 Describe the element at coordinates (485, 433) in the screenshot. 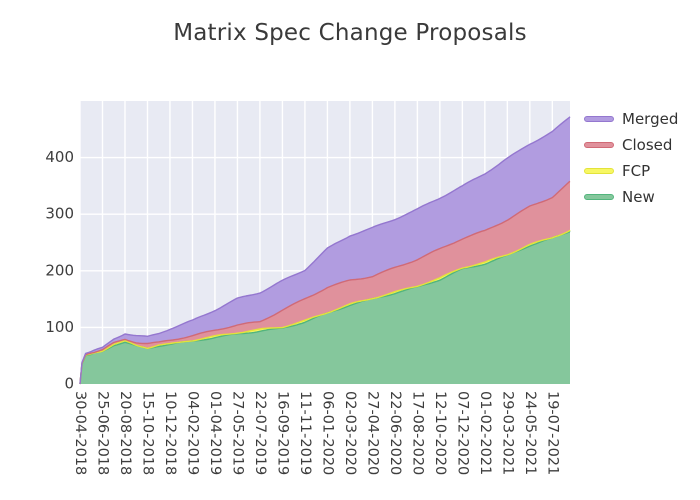

I see `x-tick-label: 01-02-2021` at that location.